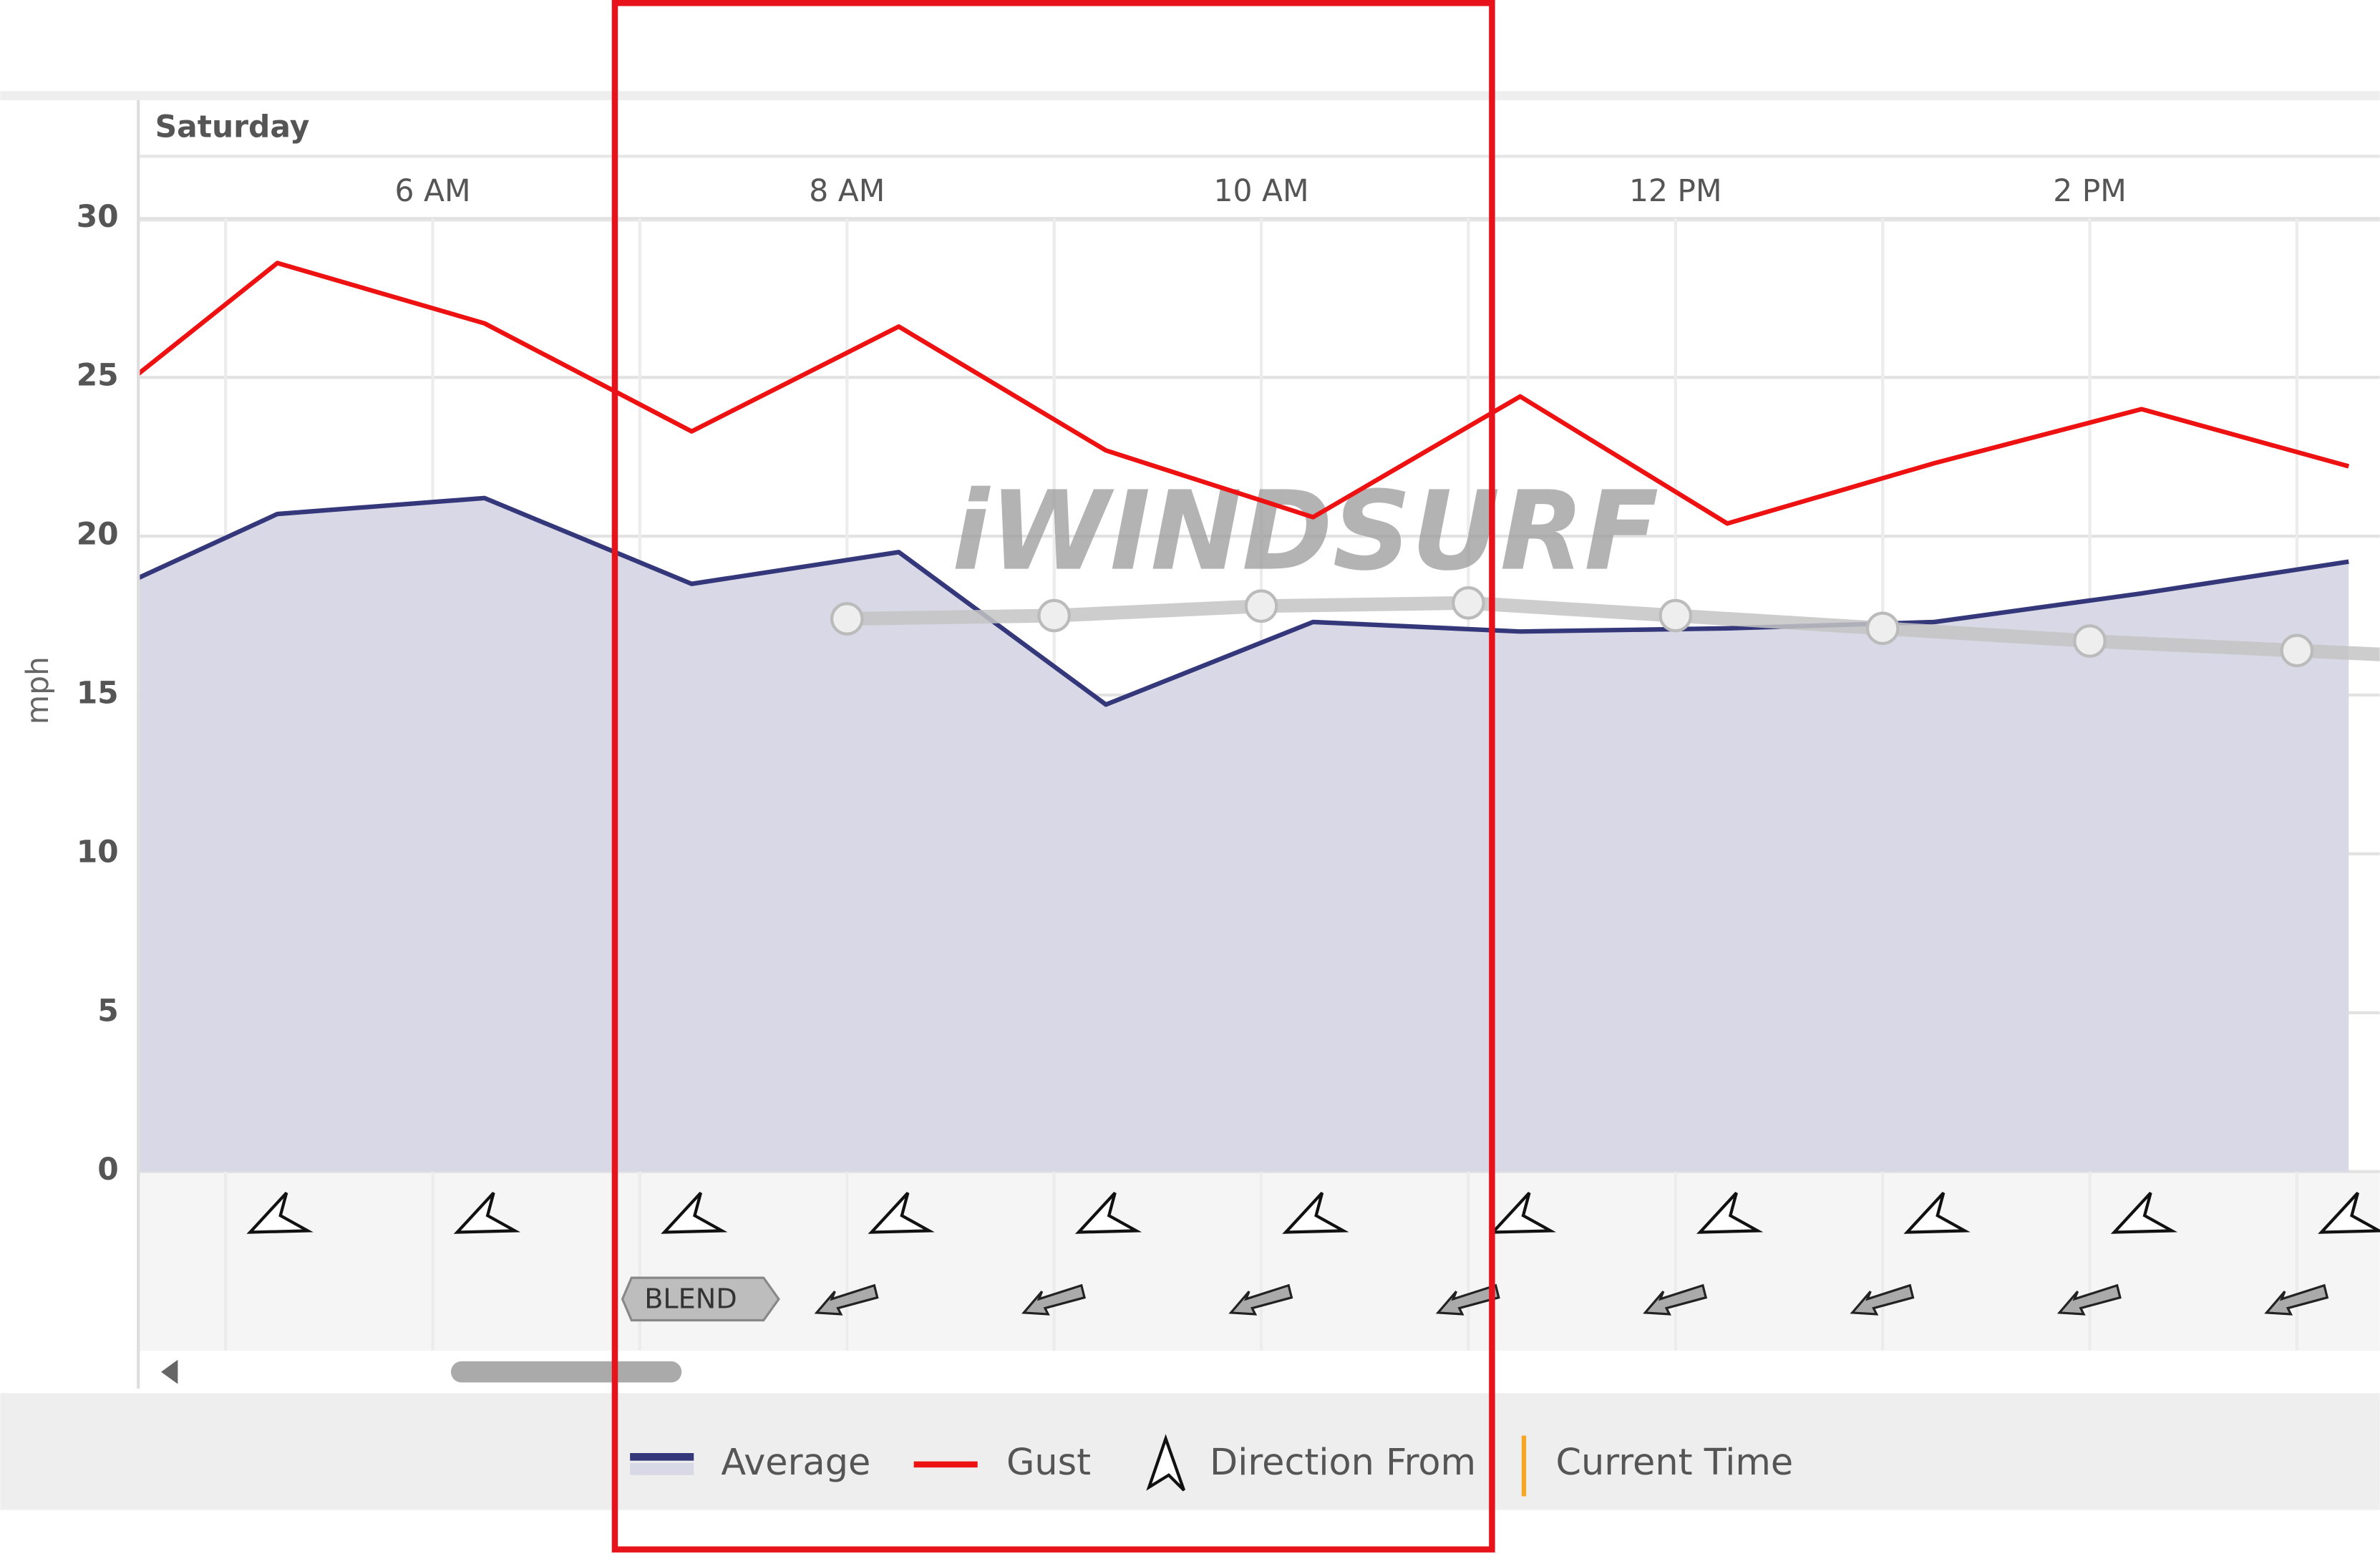 This screenshot has height=1554, width=2380. What do you see at coordinates (1343, 1462) in the screenshot?
I see `legend-label: Direction From` at bounding box center [1343, 1462].